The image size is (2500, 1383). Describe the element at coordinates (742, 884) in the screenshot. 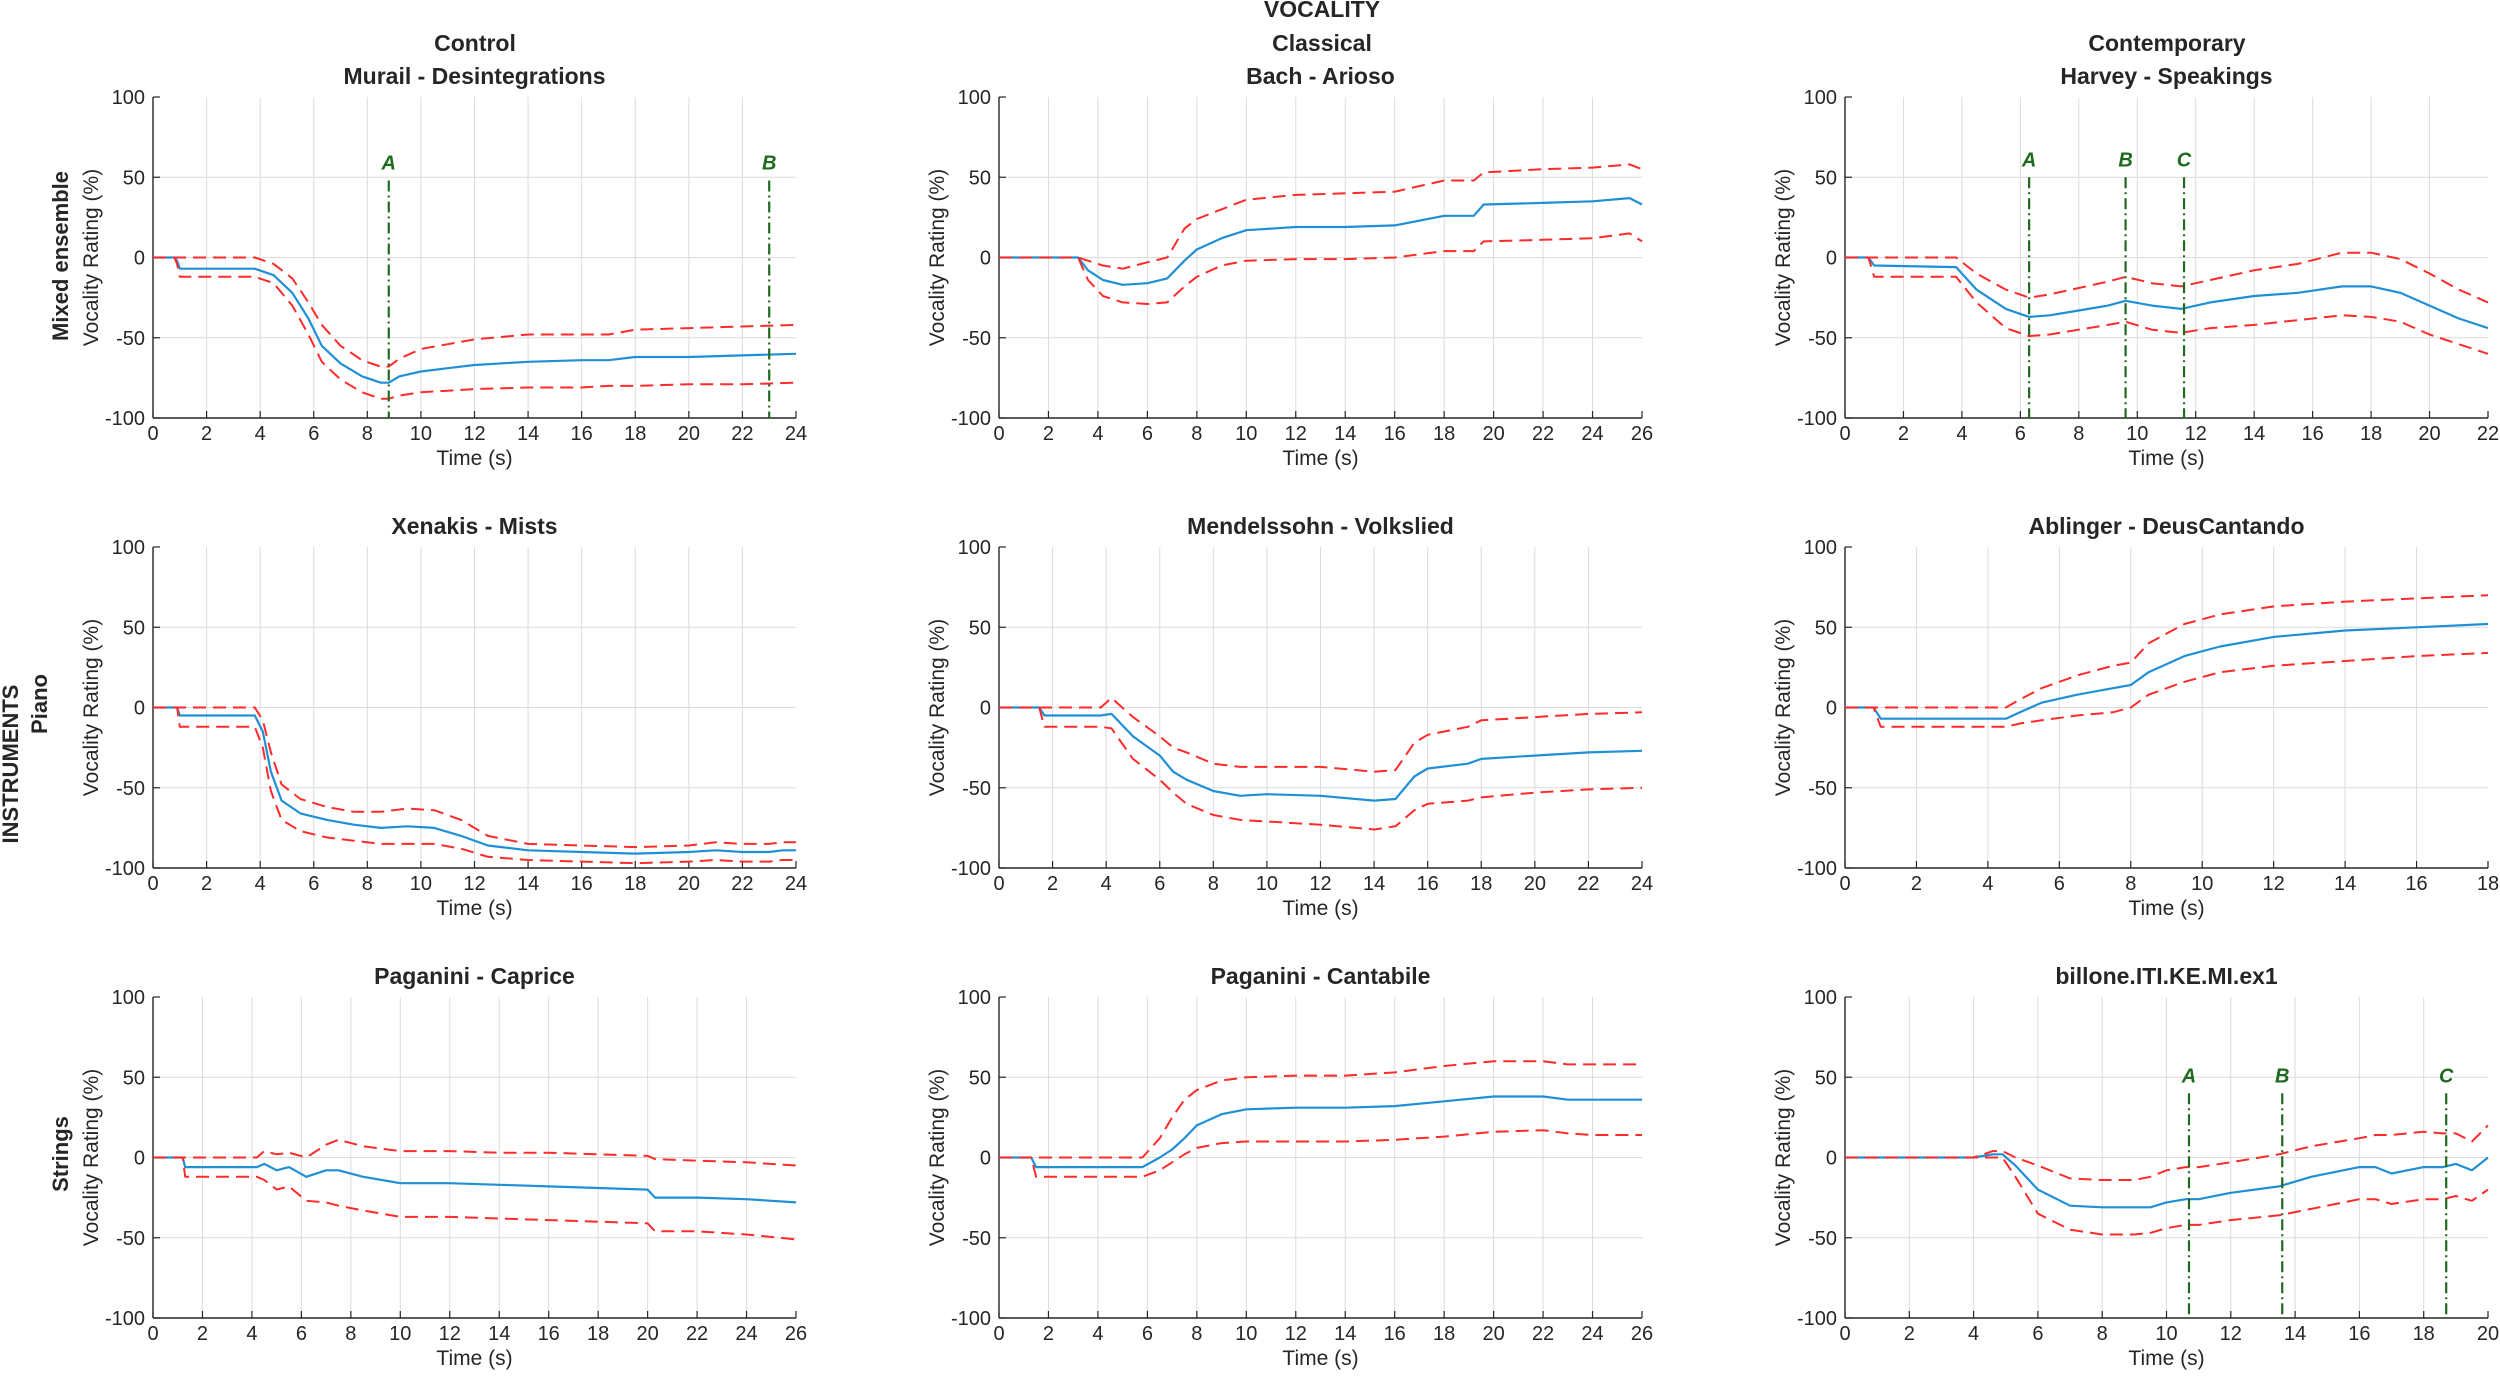

I see `x-tick-label: 22` at that location.